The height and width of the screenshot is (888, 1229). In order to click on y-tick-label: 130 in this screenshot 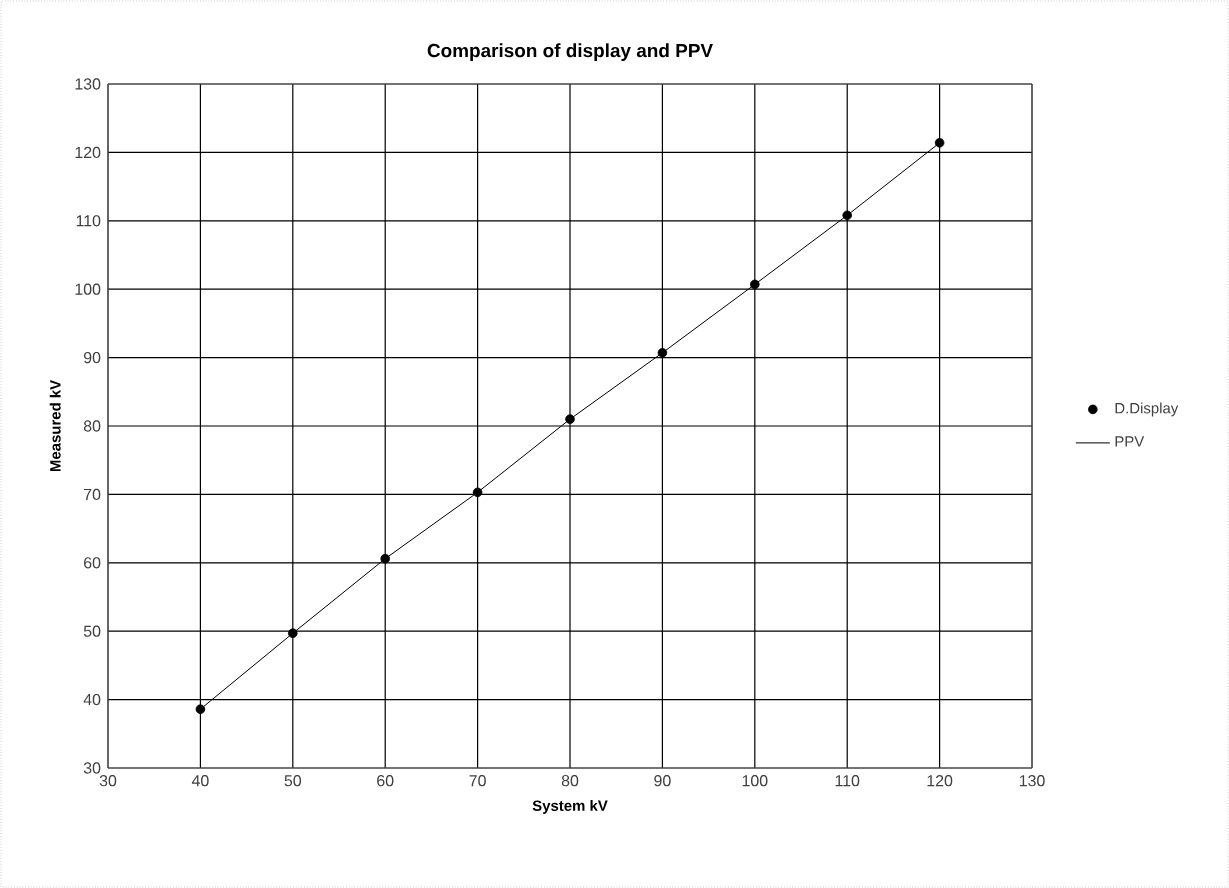, I will do `click(88, 84)`.